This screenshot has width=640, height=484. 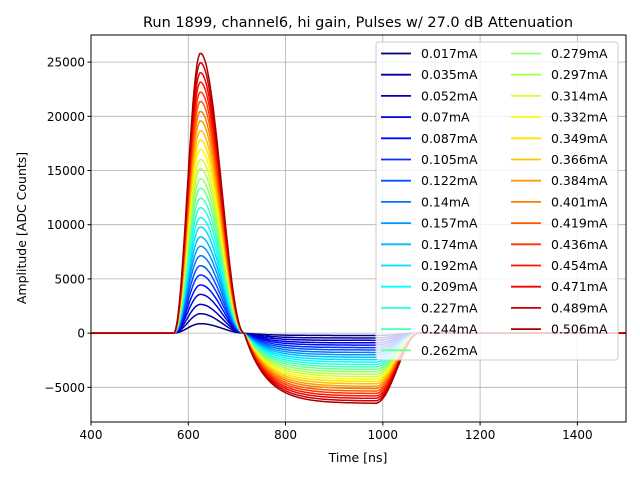 What do you see at coordinates (579, 53) in the screenshot?
I see `legend-label: 0.279mA` at bounding box center [579, 53].